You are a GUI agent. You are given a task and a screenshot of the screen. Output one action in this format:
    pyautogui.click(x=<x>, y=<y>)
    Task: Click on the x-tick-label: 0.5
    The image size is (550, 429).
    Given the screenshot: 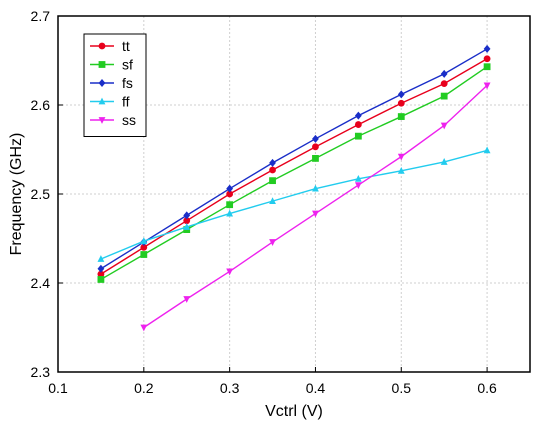 What is the action you would take?
    pyautogui.click(x=402, y=388)
    